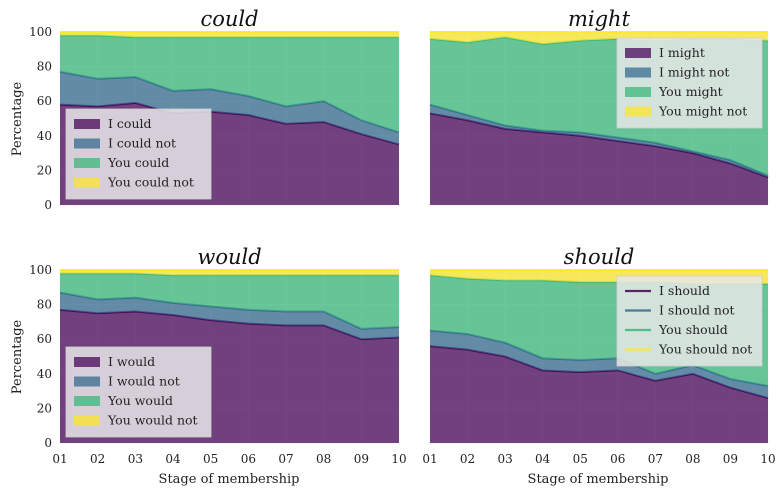  I want to click on panel-might-title: might, so click(599, 19).